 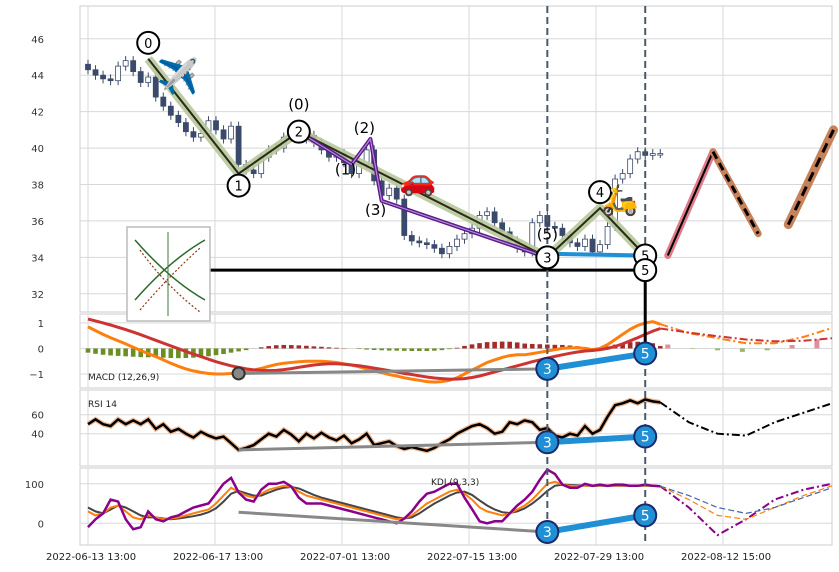 What do you see at coordinates (345, 169) in the screenshot?
I see `sub-wave-label: (1)` at bounding box center [345, 169].